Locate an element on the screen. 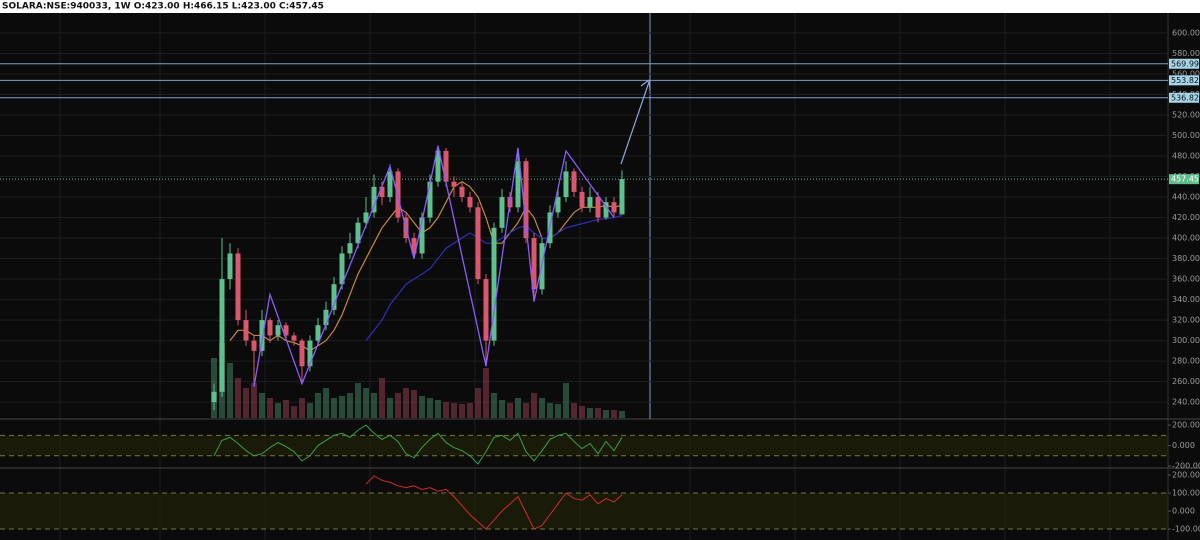 The image size is (1200, 540). arrow-head is located at coordinates (645, 85).